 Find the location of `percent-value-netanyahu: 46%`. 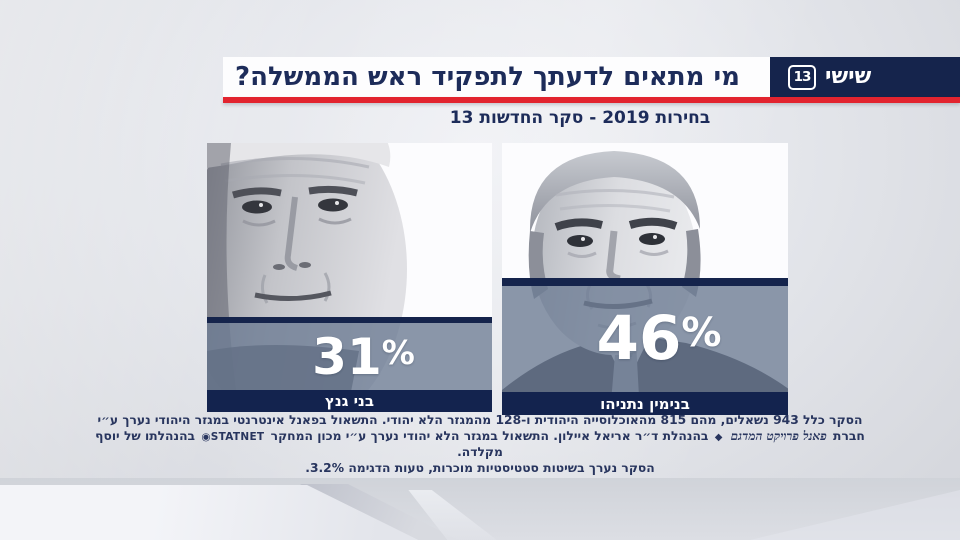

percent-value-netanyahu: 46% is located at coordinates (659, 339).